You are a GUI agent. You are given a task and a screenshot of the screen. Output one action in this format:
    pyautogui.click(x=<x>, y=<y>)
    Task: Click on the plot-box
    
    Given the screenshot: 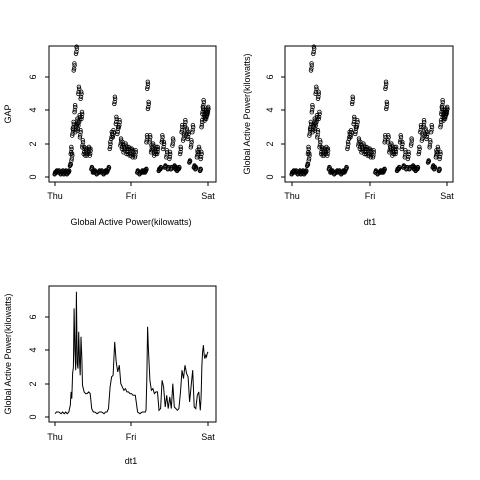 What is the action you would take?
    pyautogui.click(x=369, y=114)
    